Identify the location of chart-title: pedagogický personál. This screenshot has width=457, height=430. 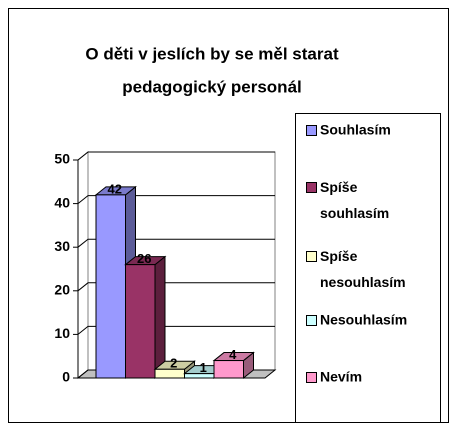
(212, 86).